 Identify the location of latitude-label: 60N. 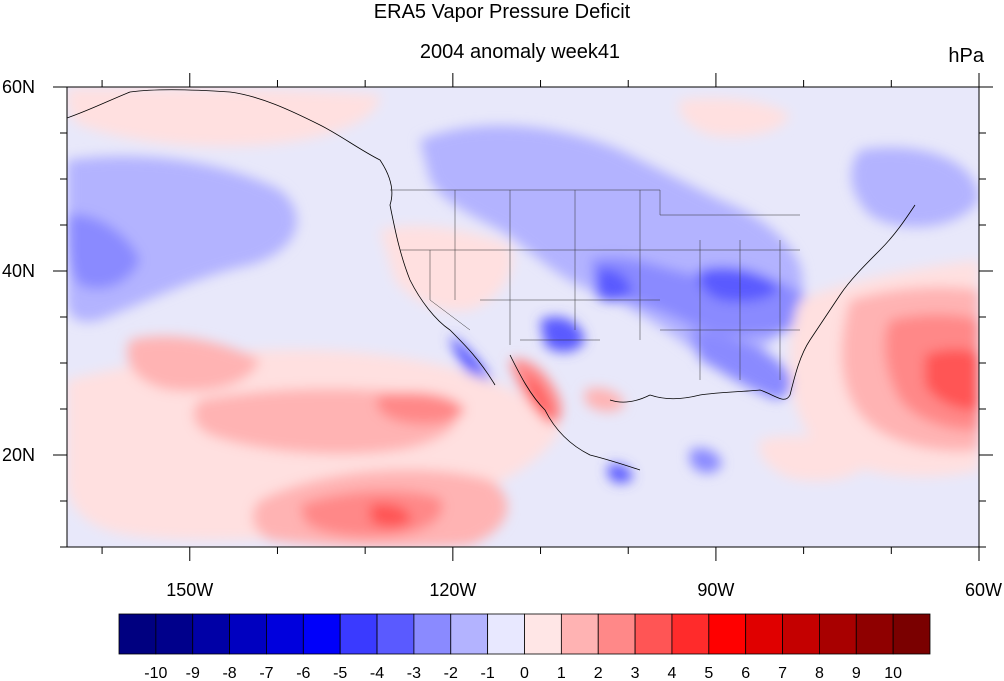
(18, 87).